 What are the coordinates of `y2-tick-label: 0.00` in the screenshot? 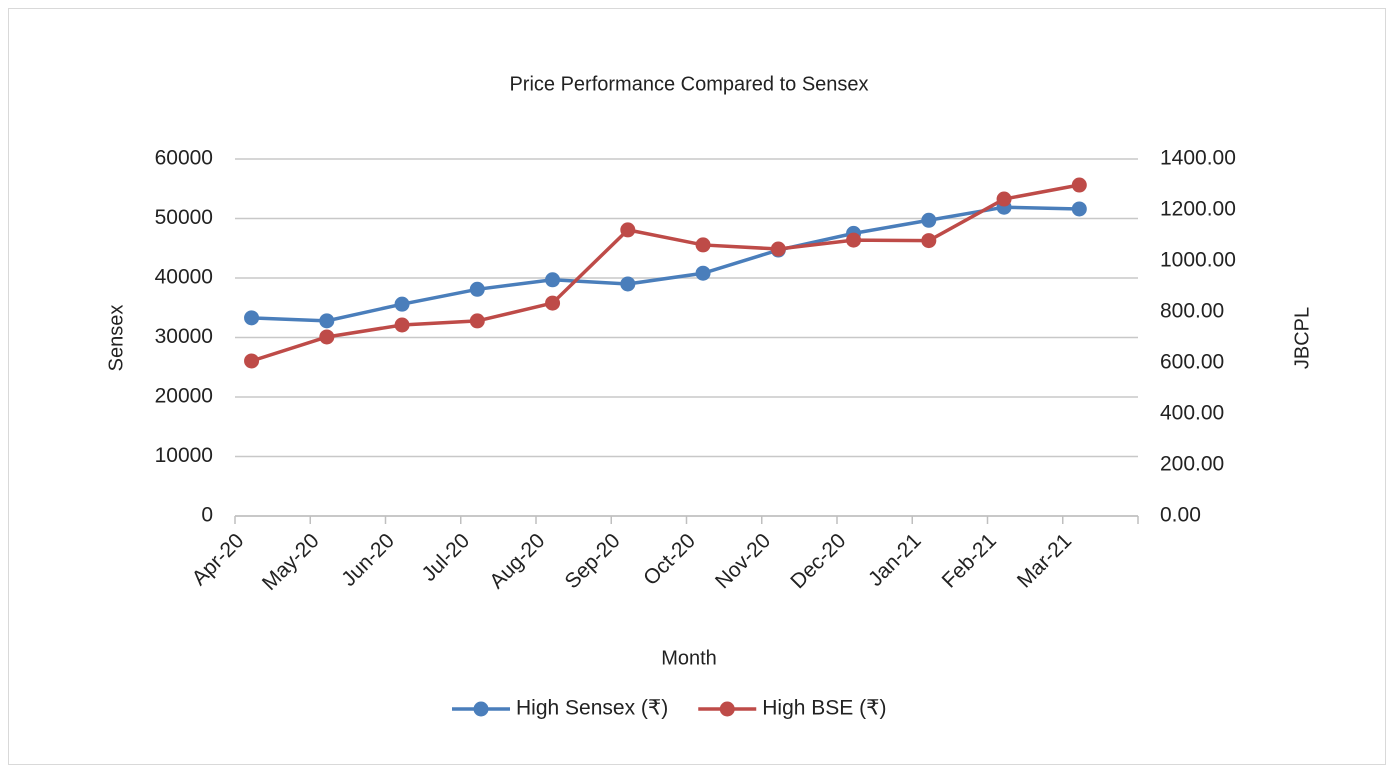 It's located at (1180, 515).